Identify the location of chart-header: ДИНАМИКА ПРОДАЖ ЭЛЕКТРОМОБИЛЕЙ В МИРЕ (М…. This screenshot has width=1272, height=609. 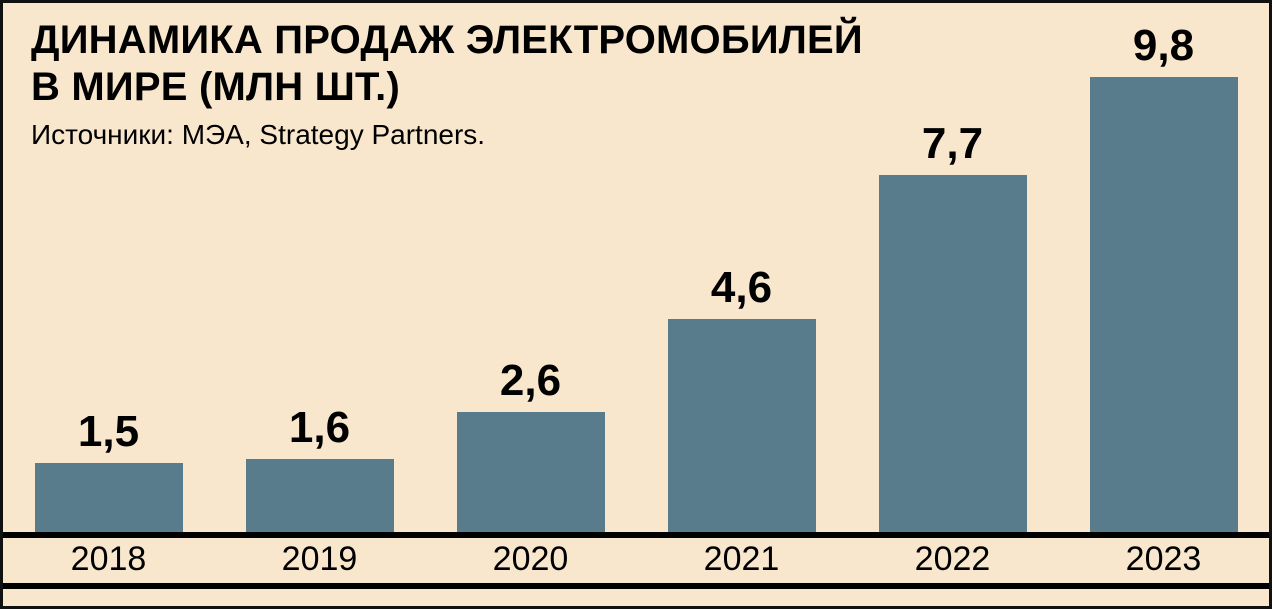
(447, 84).